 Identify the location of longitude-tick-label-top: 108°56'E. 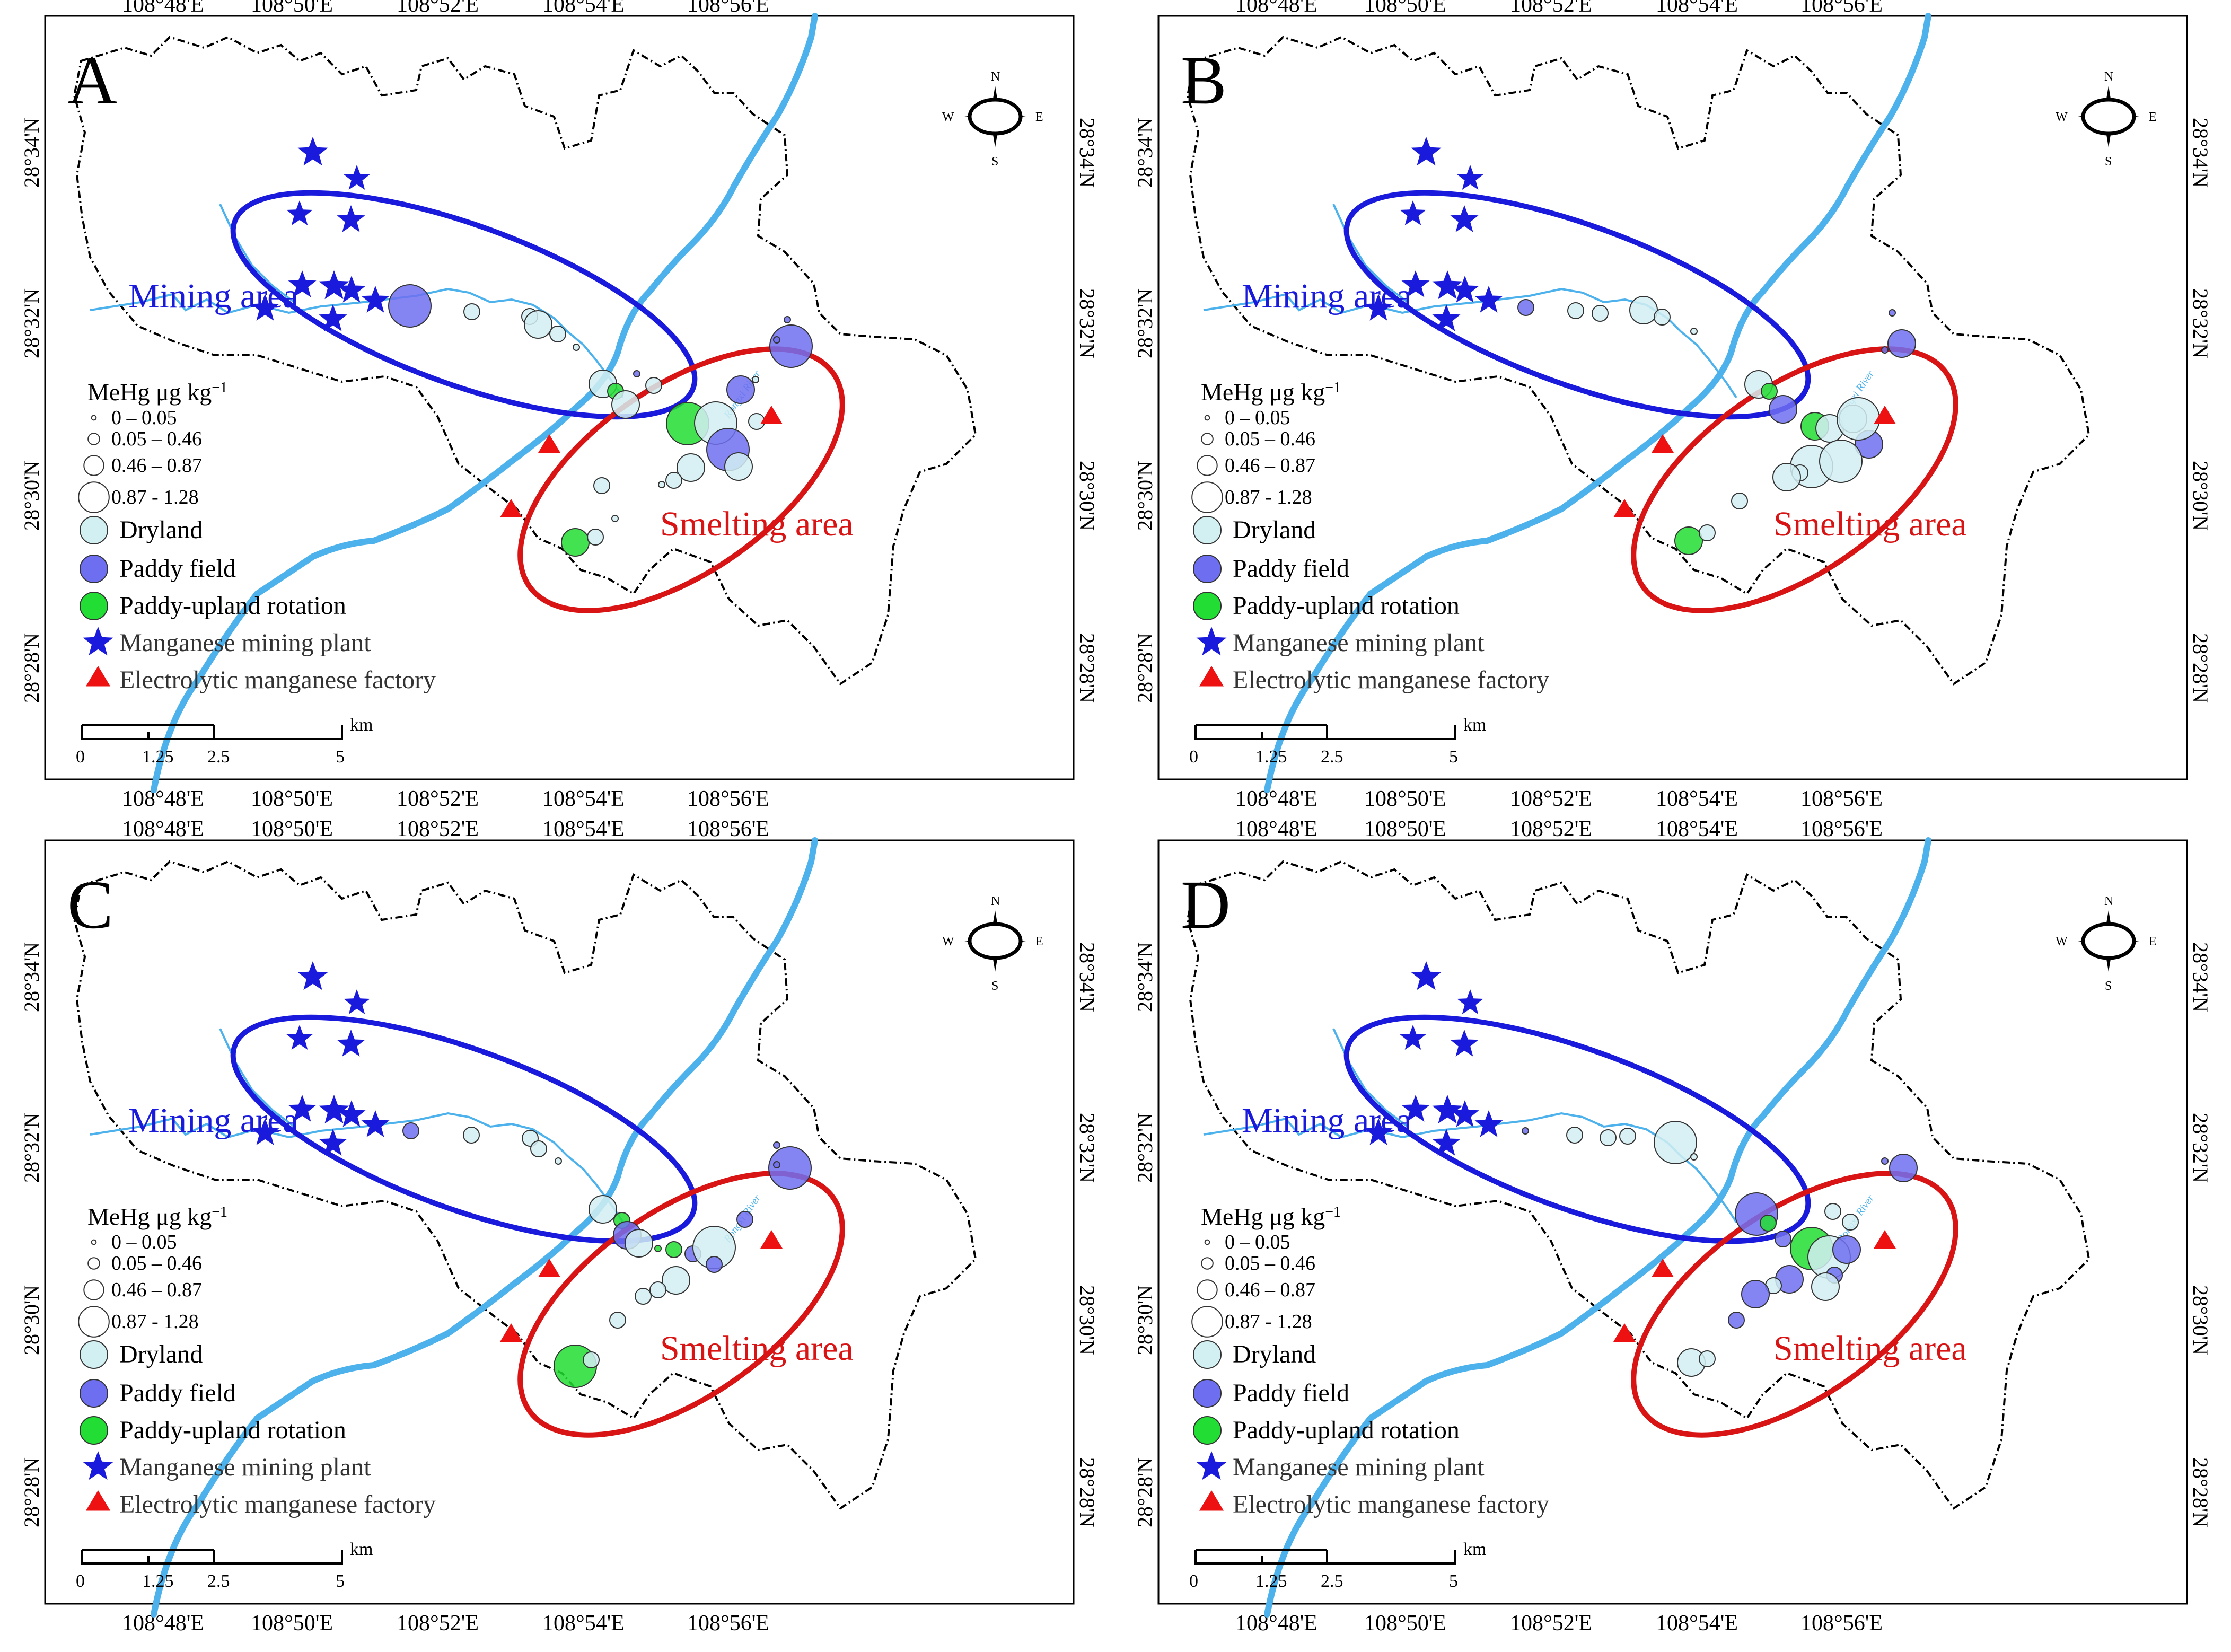
(728, 8).